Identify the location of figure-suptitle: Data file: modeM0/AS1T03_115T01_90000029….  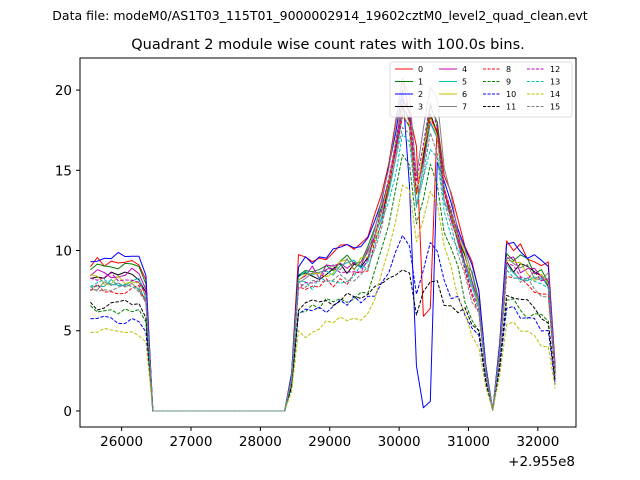
(319, 15).